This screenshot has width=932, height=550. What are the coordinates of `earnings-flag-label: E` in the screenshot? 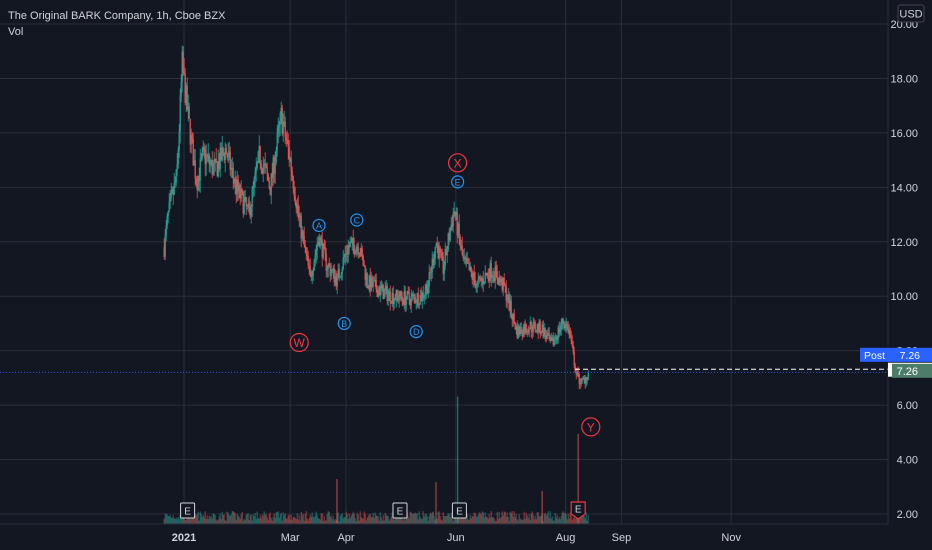 It's located at (578, 510).